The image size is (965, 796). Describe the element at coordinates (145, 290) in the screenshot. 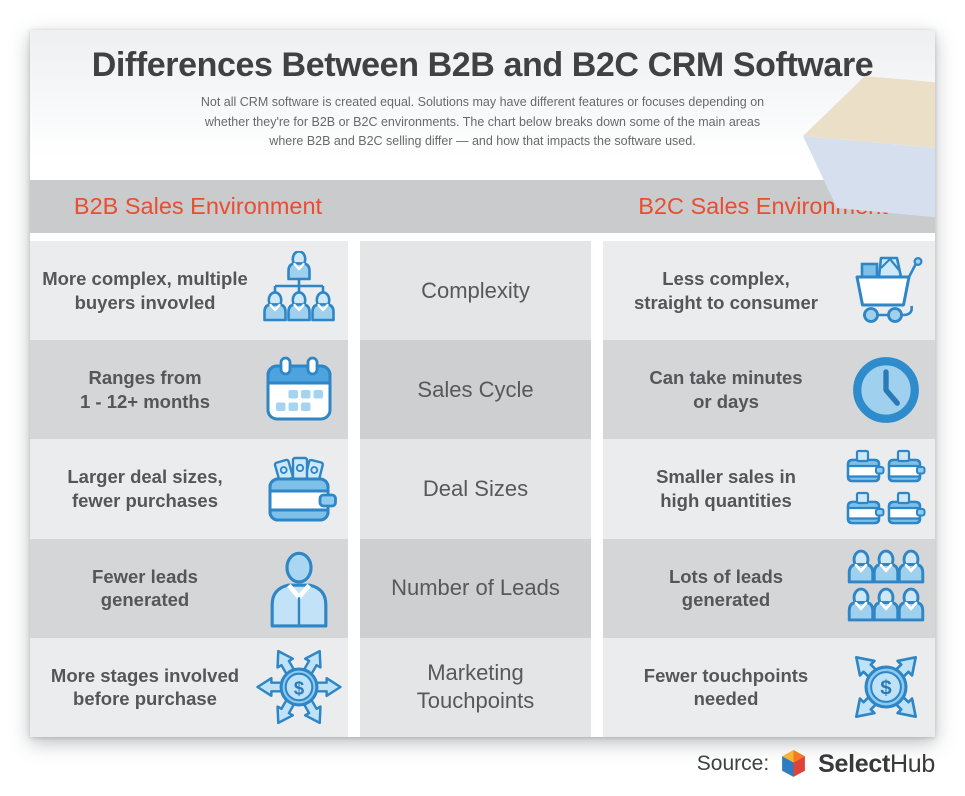

I see `b2b-text: More complex, multiple buyers invovled` at that location.